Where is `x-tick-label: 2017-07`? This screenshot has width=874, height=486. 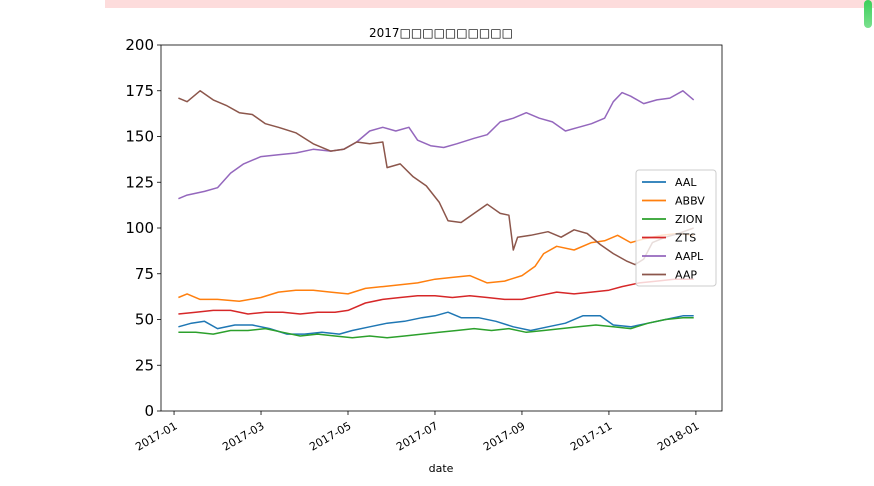 x-tick-label: 2017-07 is located at coordinates (417, 436).